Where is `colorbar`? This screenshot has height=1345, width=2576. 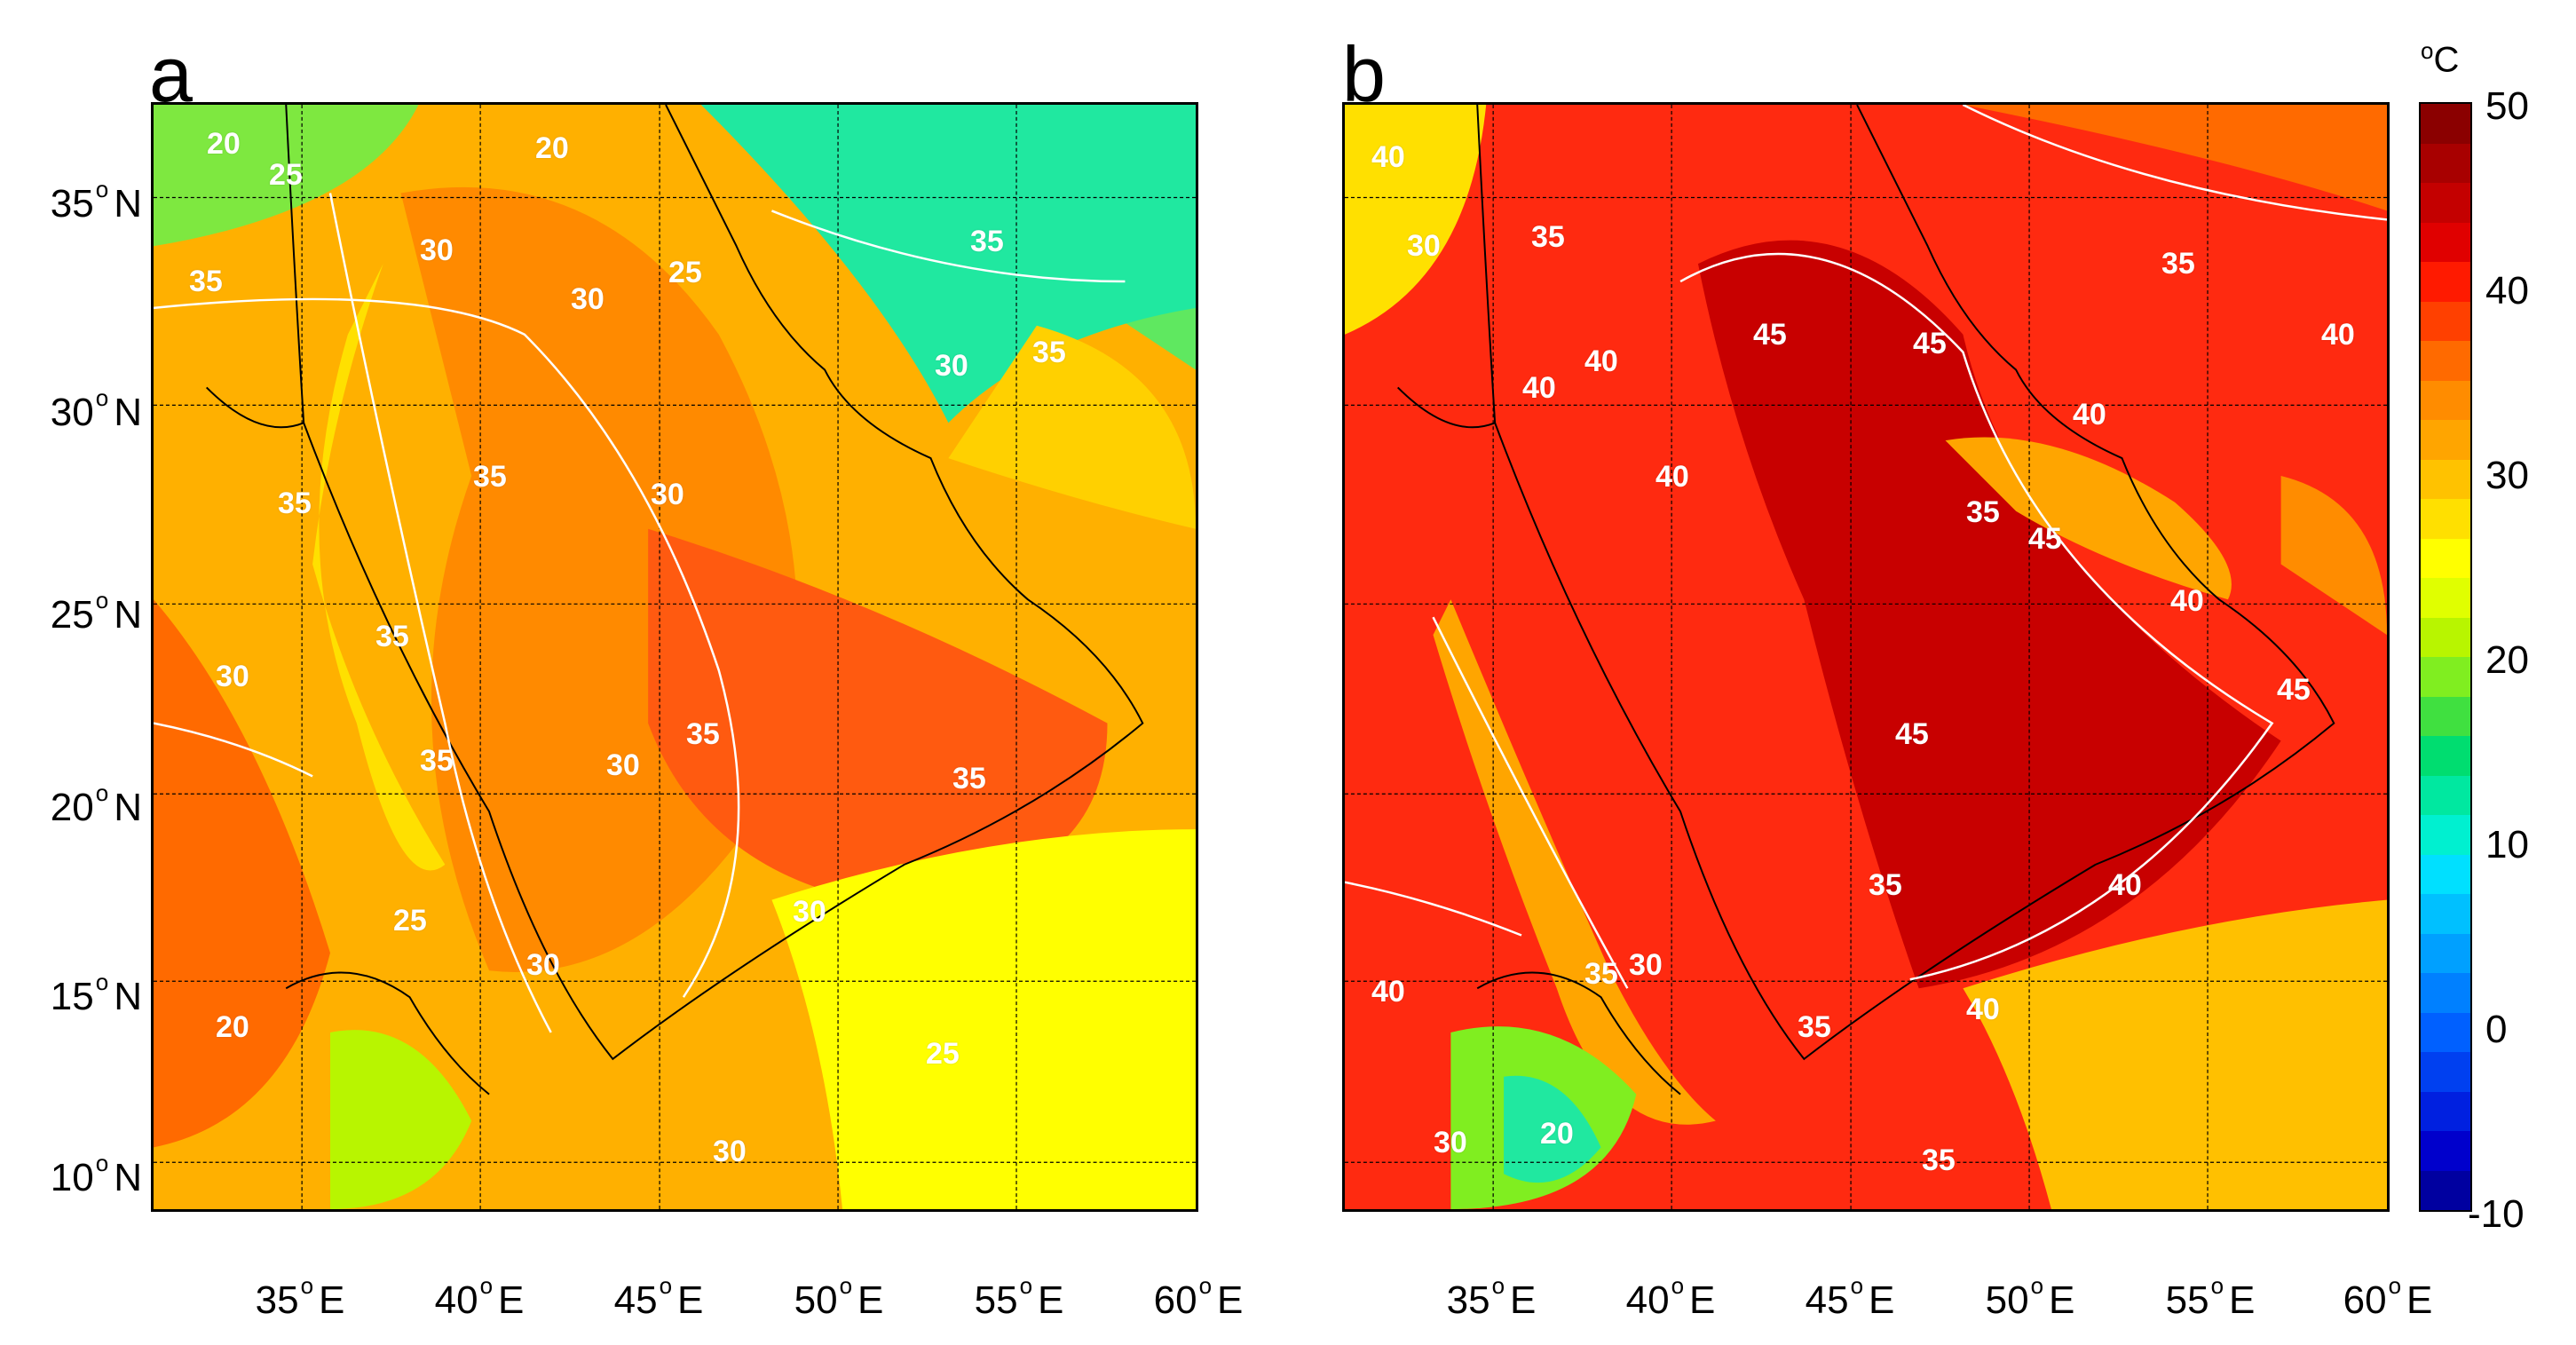
colorbar is located at coordinates (2445, 657).